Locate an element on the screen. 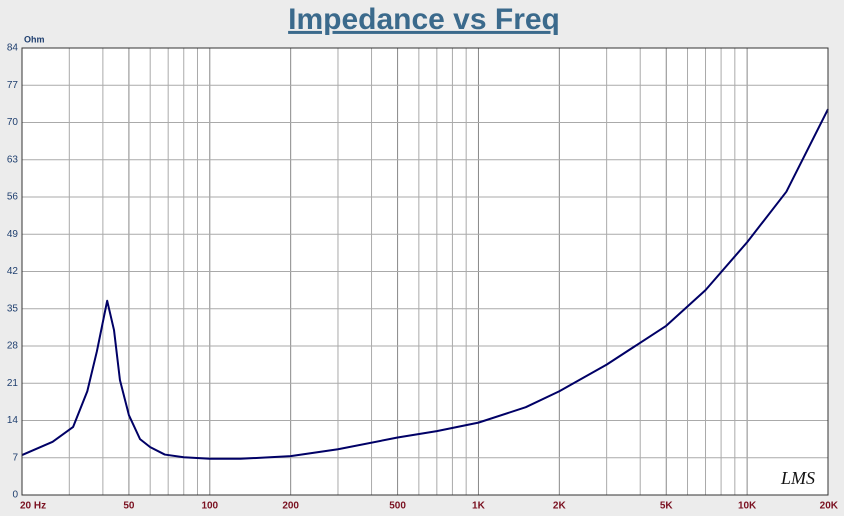 This screenshot has width=844, height=516. x-tick-label: 5K is located at coordinates (667, 506).